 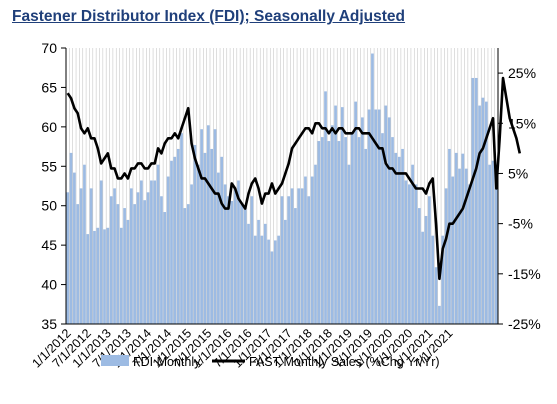 I want to click on legend-label-fast: FAST Monthly Sales (%Chg Yr/Yr), so click(x=344, y=362).